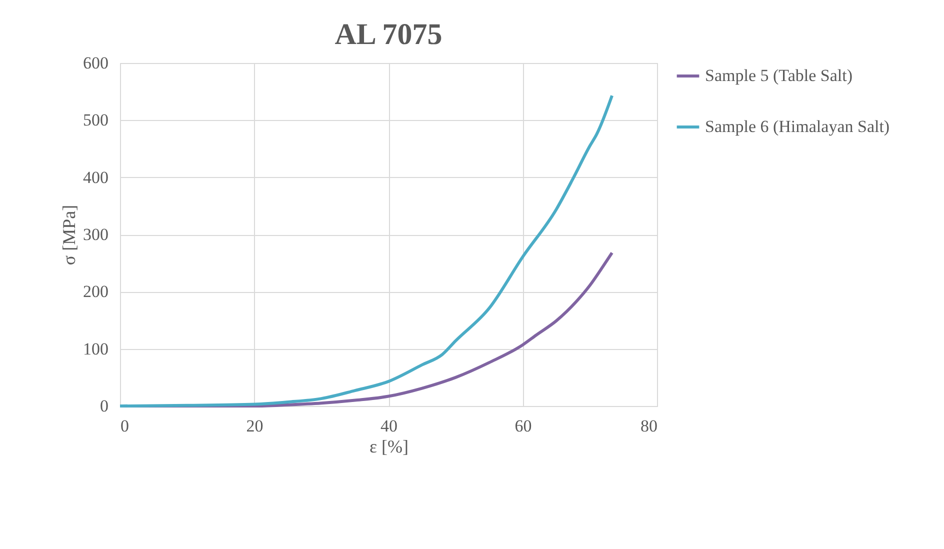 This screenshot has height=549, width=944. What do you see at coordinates (797, 126) in the screenshot?
I see `legend-label: Sample 6 (Himalayan Salt)` at bounding box center [797, 126].